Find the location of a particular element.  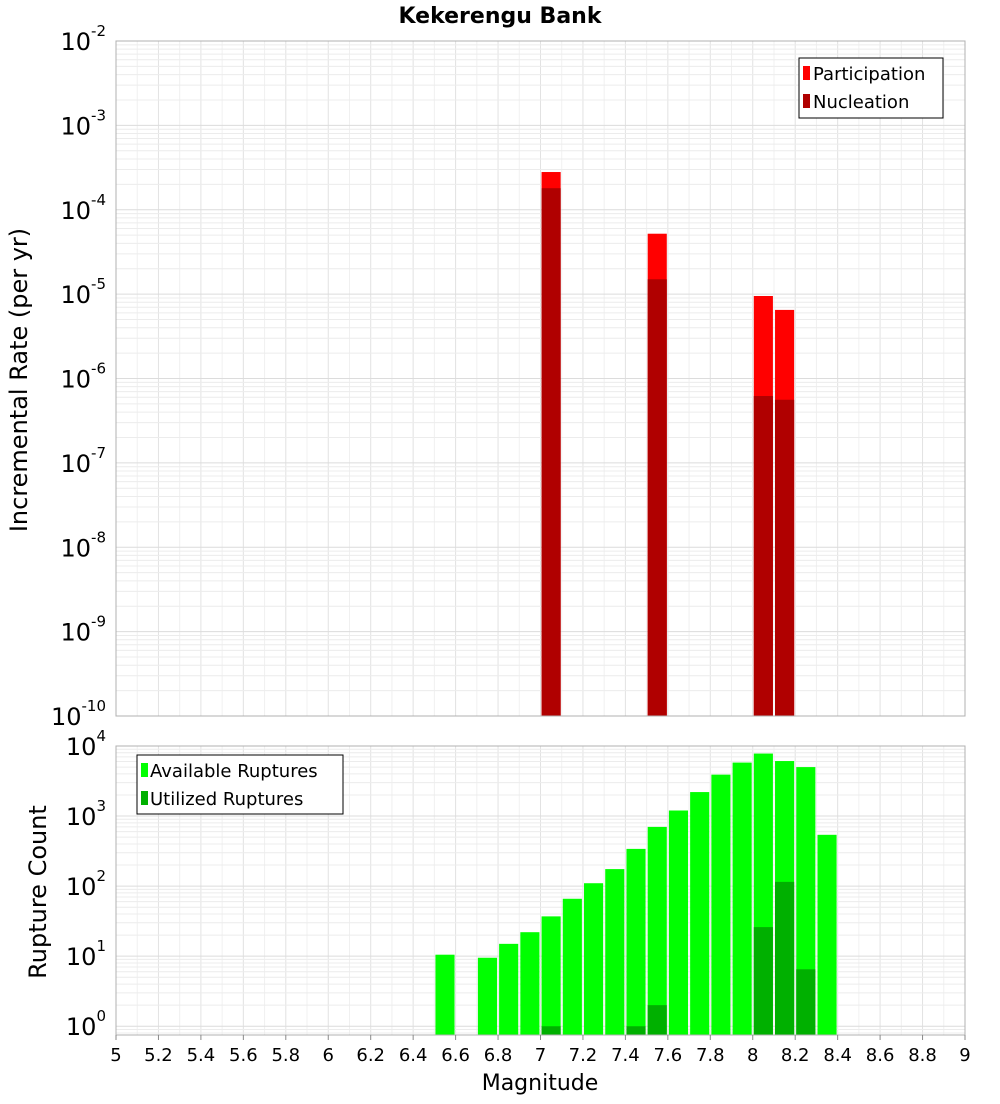

top-y-tick-label: 10⁻³ is located at coordinates (83, 123).